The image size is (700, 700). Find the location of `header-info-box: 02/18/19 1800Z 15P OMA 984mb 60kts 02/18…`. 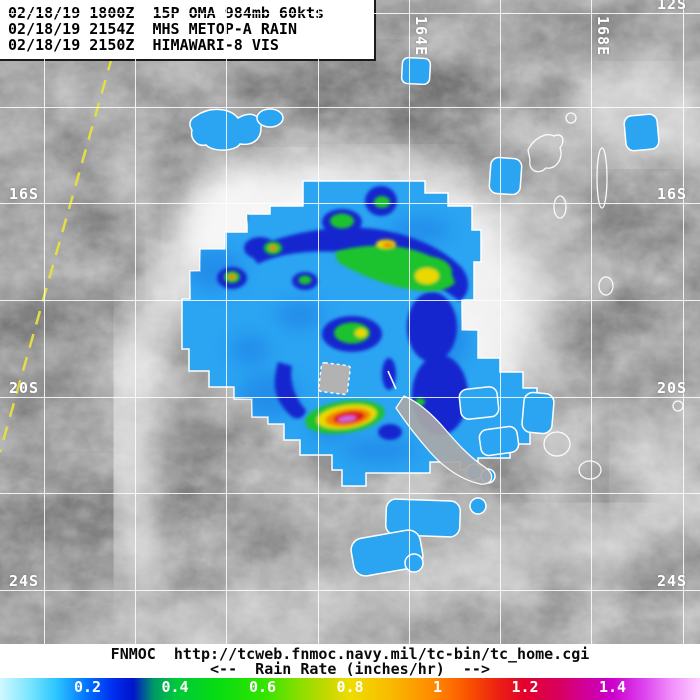

header-info-box: 02/18/19 1800Z 15P OMA 984mb 60kts 02/18… is located at coordinates (188, 30).